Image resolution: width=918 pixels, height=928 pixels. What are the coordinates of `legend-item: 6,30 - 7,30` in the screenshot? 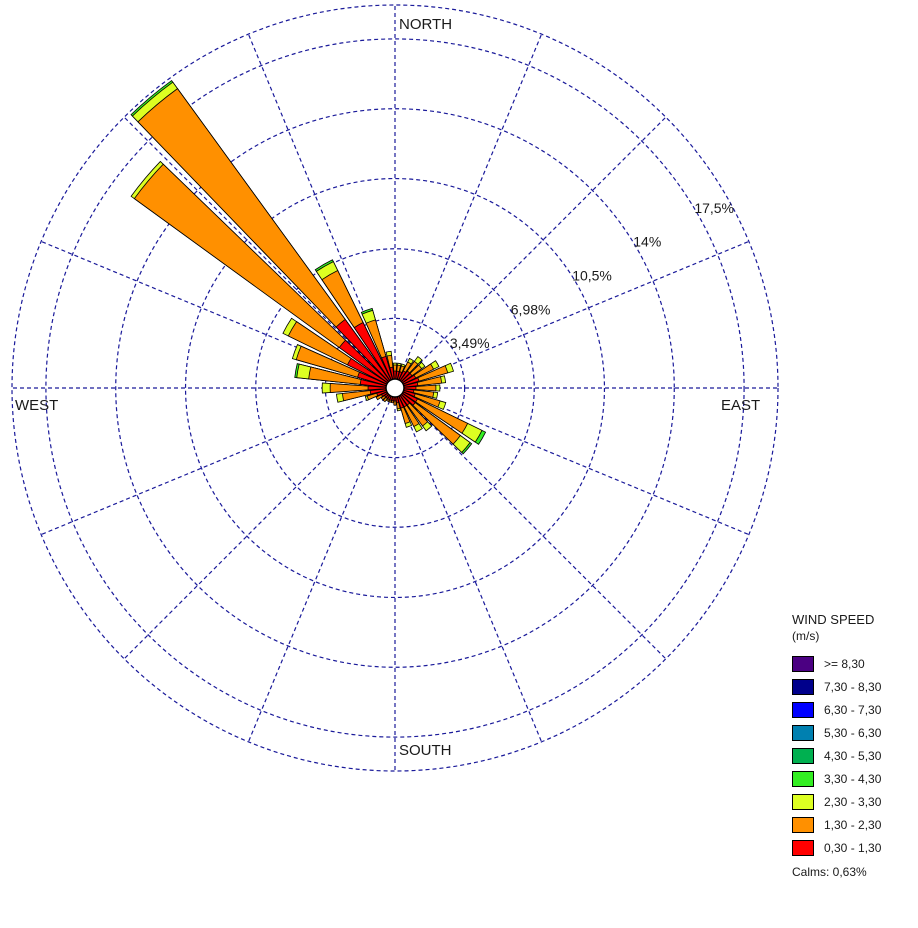 It's located at (854, 709).